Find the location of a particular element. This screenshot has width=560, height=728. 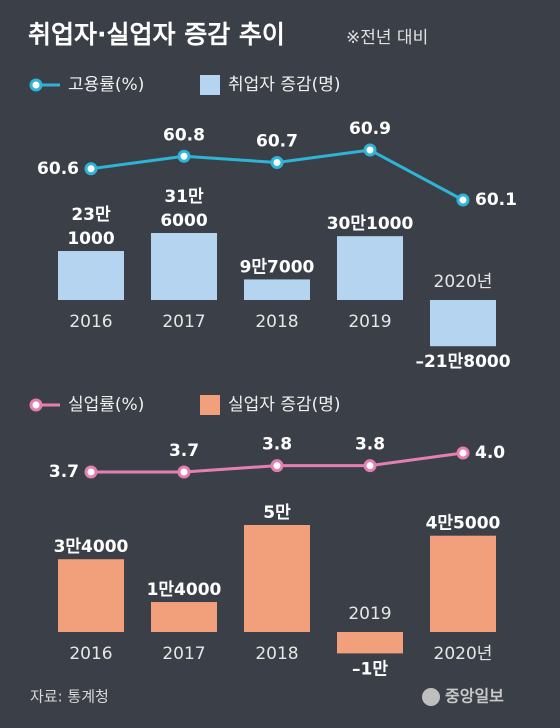

data-label: 1만4000 is located at coordinates (184, 590).